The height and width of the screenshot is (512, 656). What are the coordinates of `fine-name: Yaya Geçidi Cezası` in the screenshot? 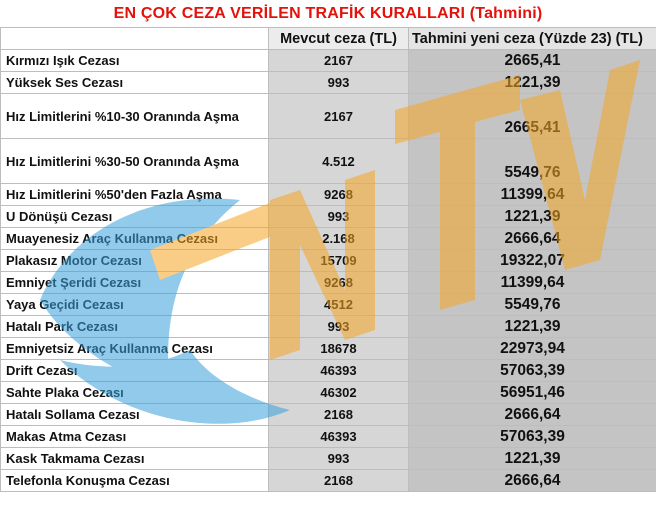 It's located at (134, 304).